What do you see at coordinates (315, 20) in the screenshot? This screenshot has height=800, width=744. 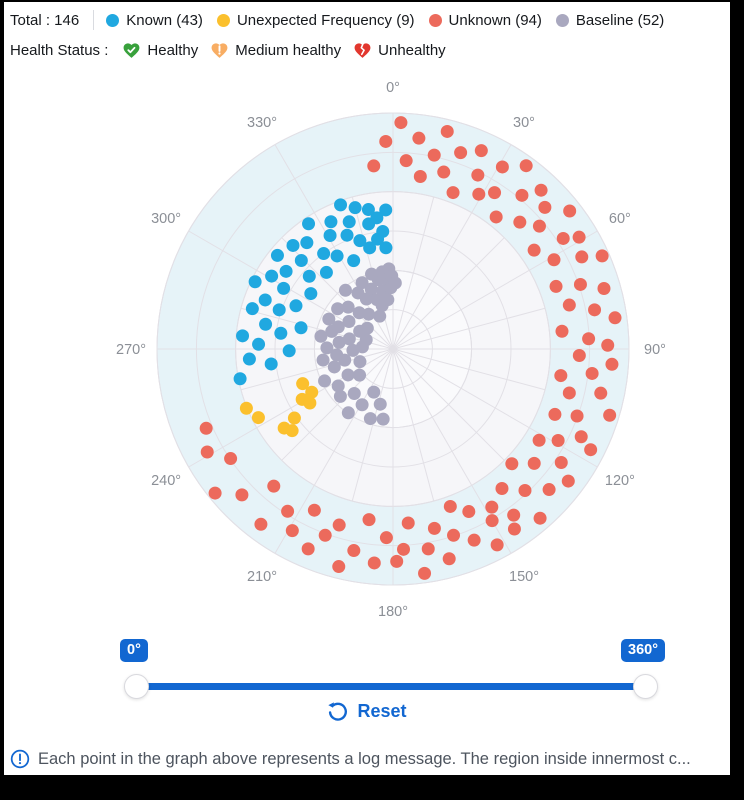 I see `legend-item-unexpected-frequency: Unexpected Frequency (9)` at bounding box center [315, 20].